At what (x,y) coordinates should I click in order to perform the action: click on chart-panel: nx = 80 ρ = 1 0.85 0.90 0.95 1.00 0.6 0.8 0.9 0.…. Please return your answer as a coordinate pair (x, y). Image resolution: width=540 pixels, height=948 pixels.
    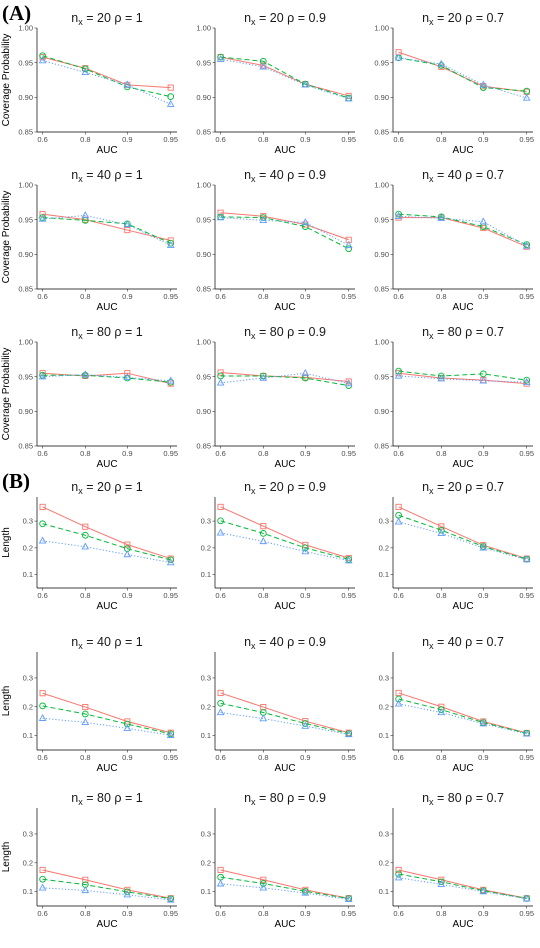
    Looking at the image, I should click on (89, 397).